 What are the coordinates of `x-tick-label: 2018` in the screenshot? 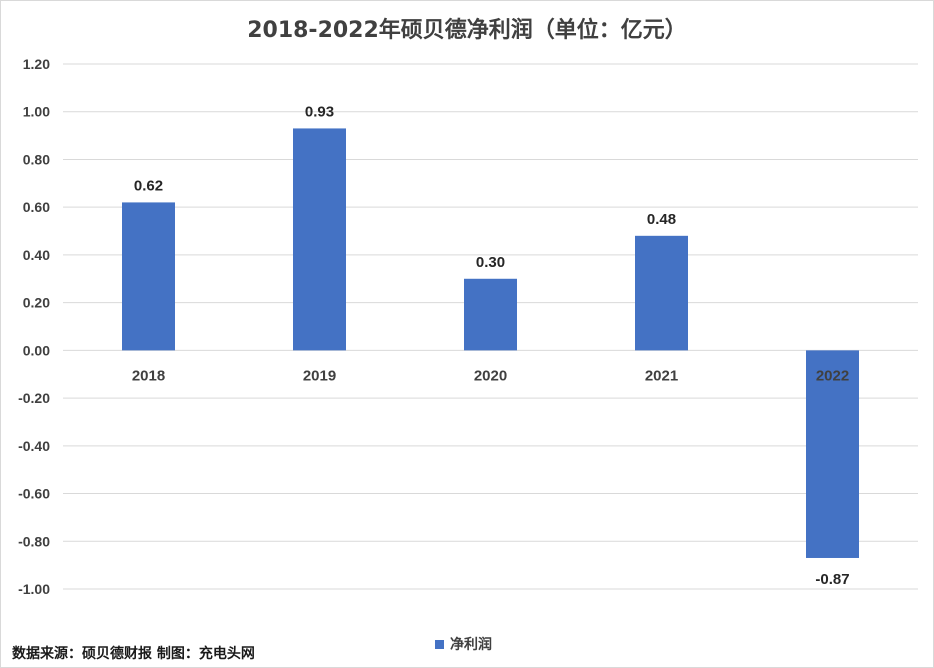 It's located at (148, 375).